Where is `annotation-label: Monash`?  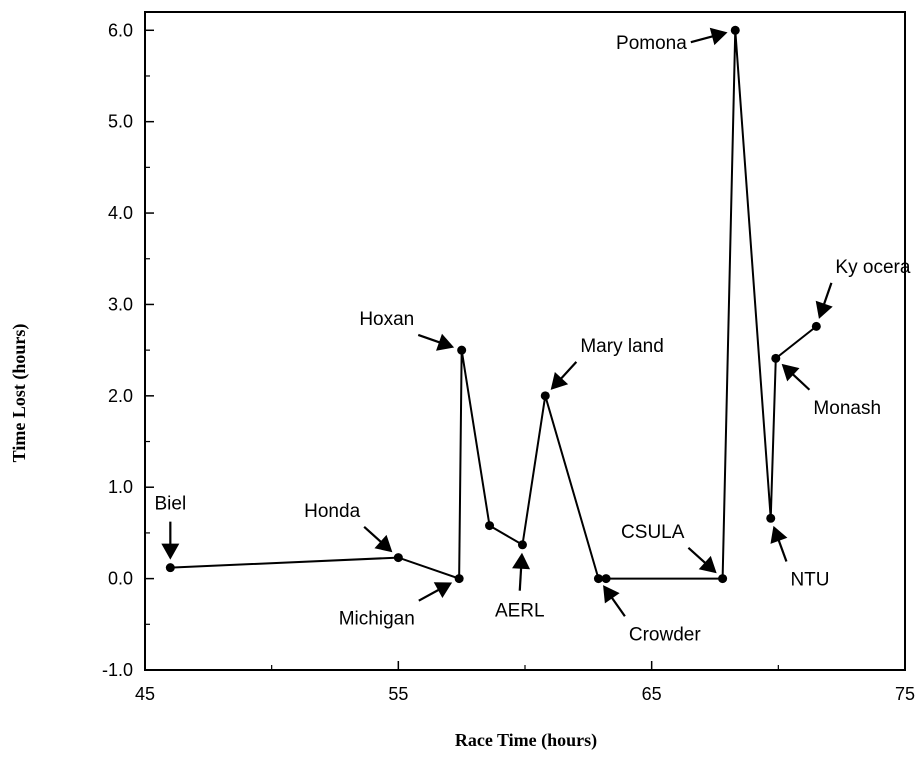
annotation-label: Monash is located at coordinates (847, 408).